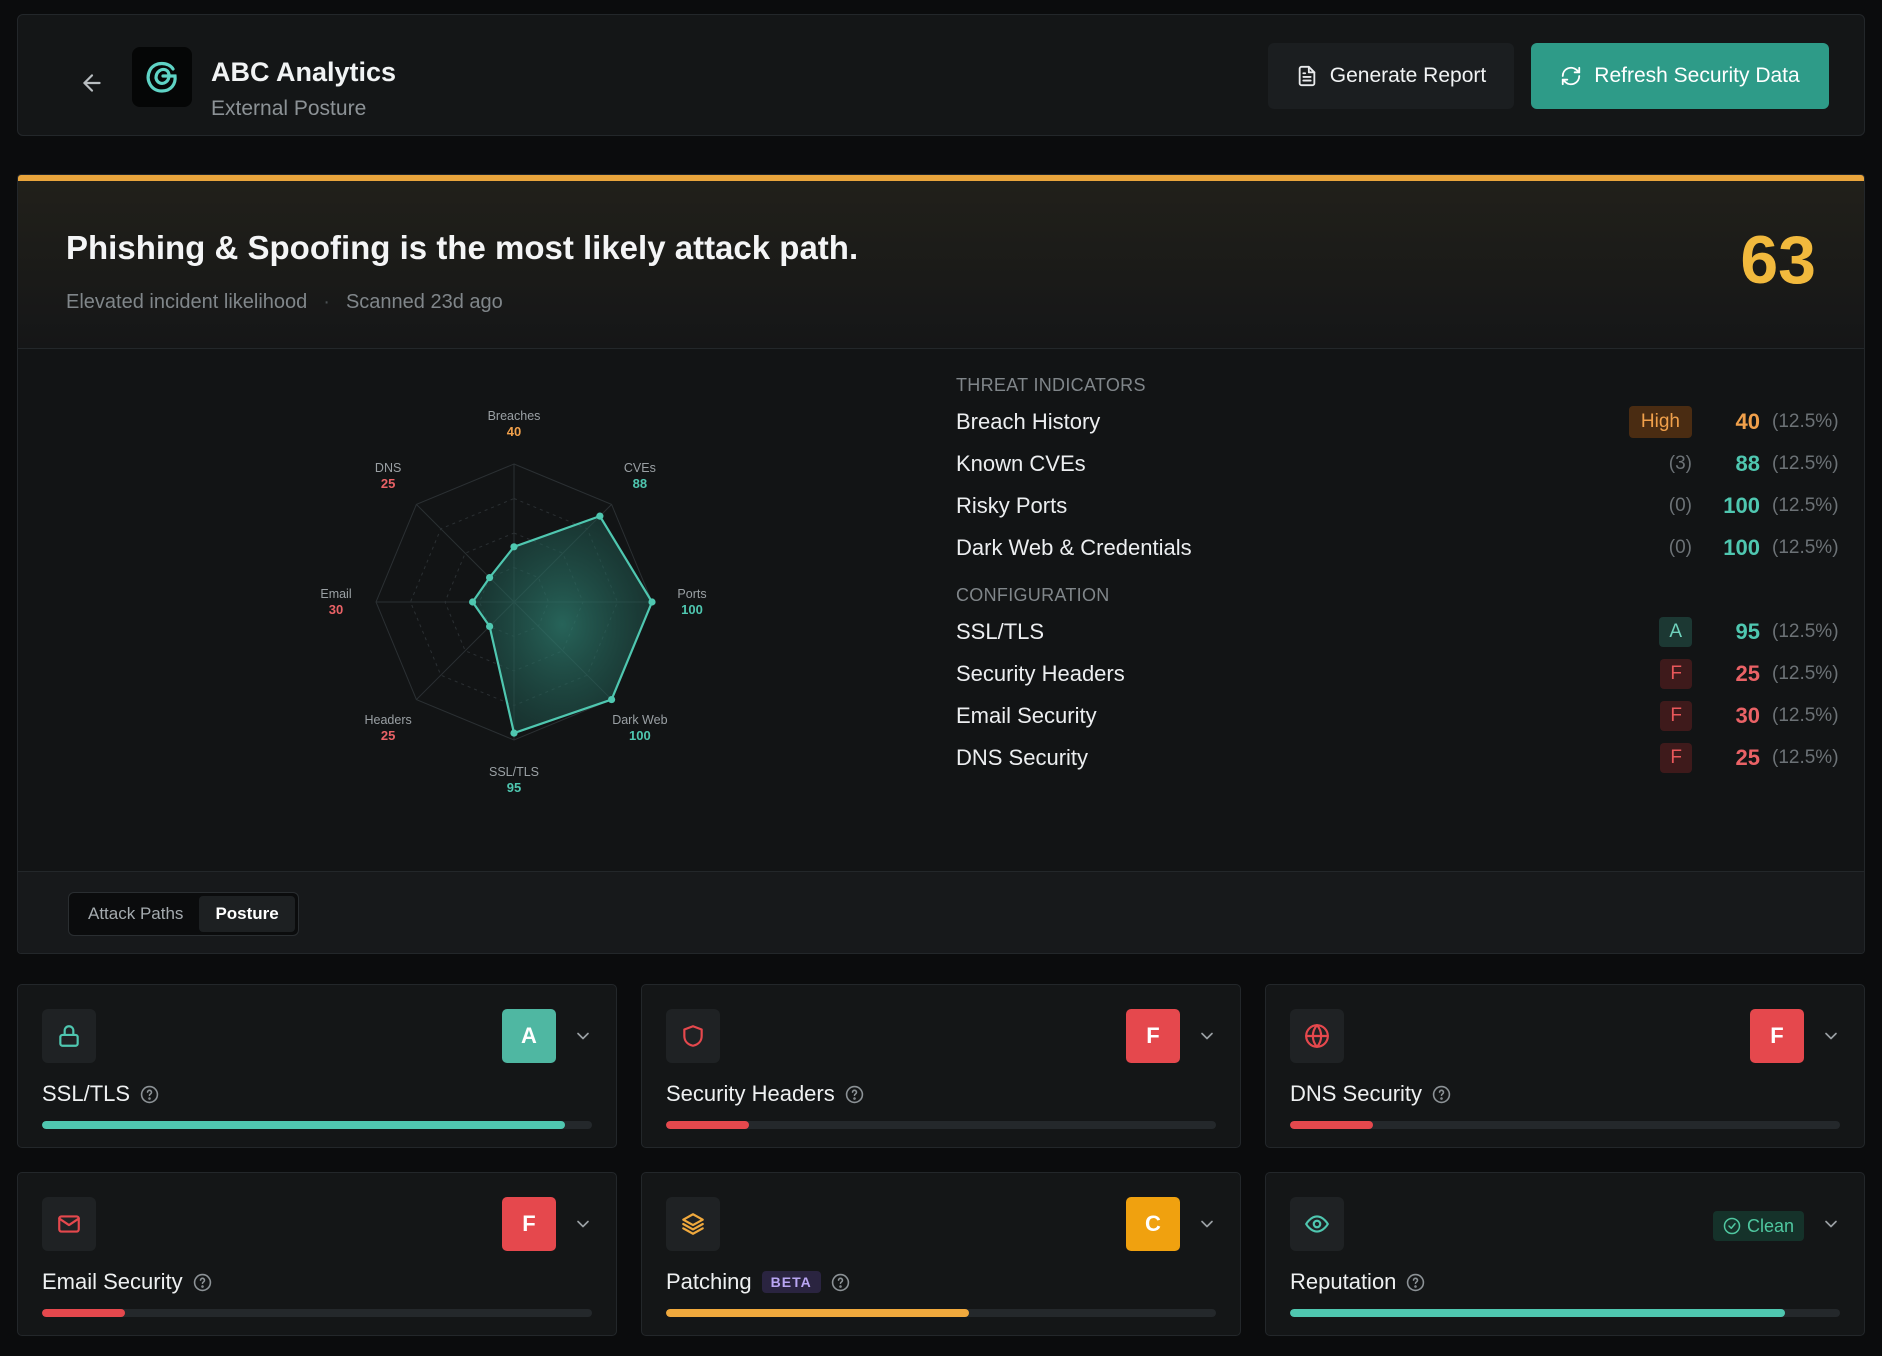  I want to click on status-text: Clean, so click(1770, 1225).